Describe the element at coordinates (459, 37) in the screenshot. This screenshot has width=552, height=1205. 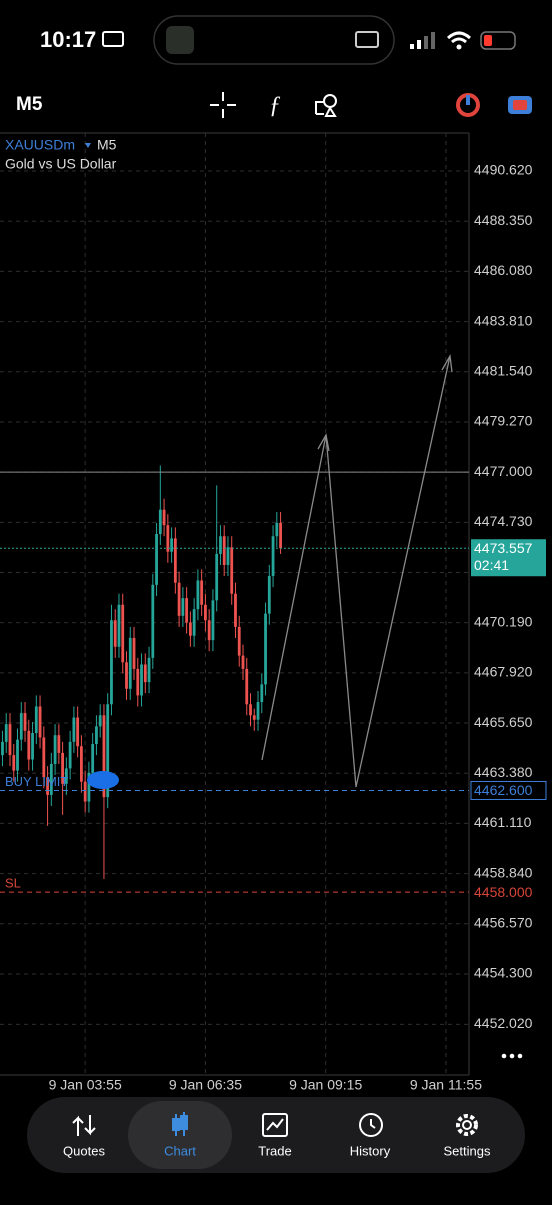
I see `wifi` at that location.